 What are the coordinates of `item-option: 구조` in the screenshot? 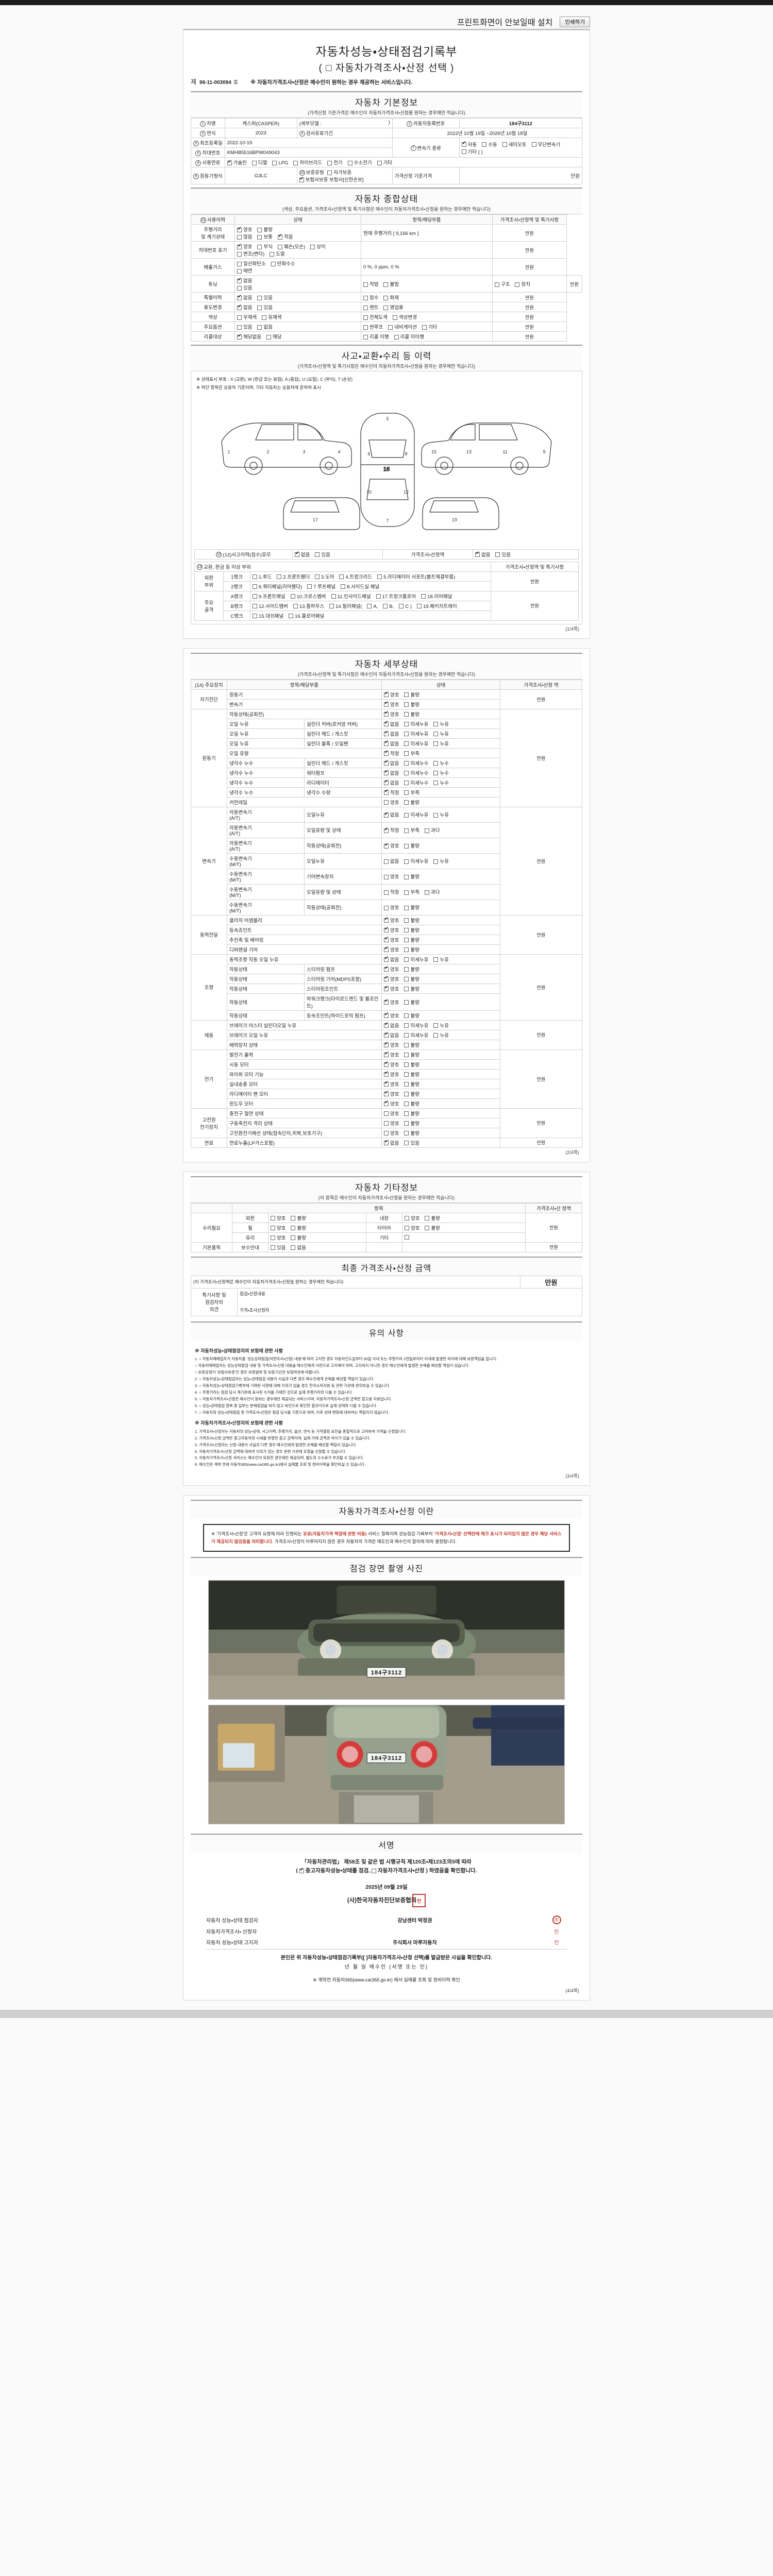 It's located at (502, 283).